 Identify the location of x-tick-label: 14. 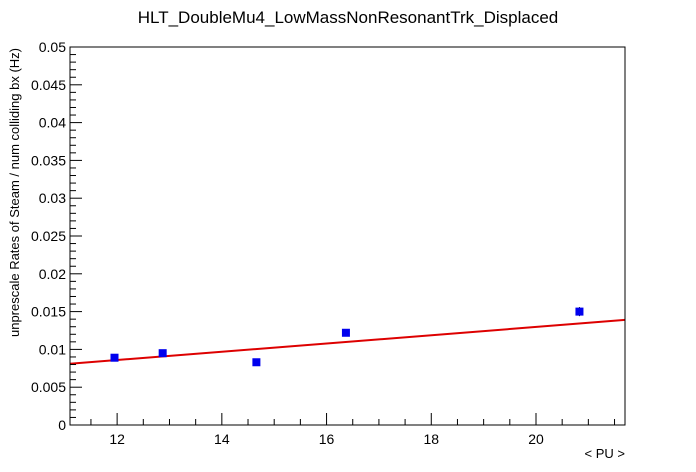
(222, 439).